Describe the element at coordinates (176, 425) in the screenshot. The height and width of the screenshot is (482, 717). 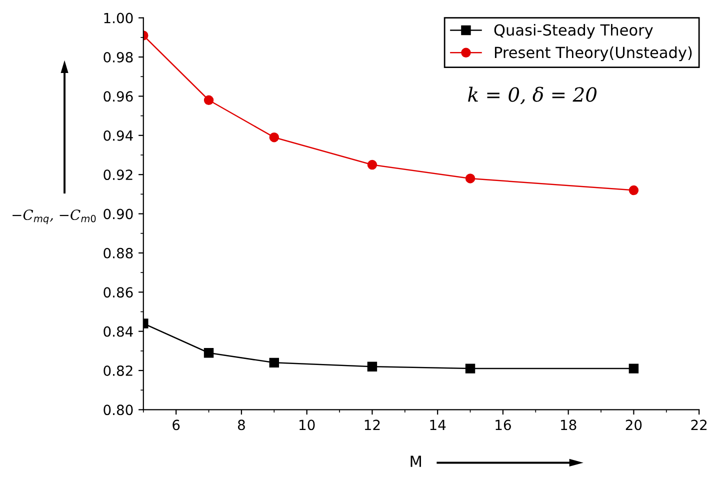
I see `x-tick-label: 6` at that location.